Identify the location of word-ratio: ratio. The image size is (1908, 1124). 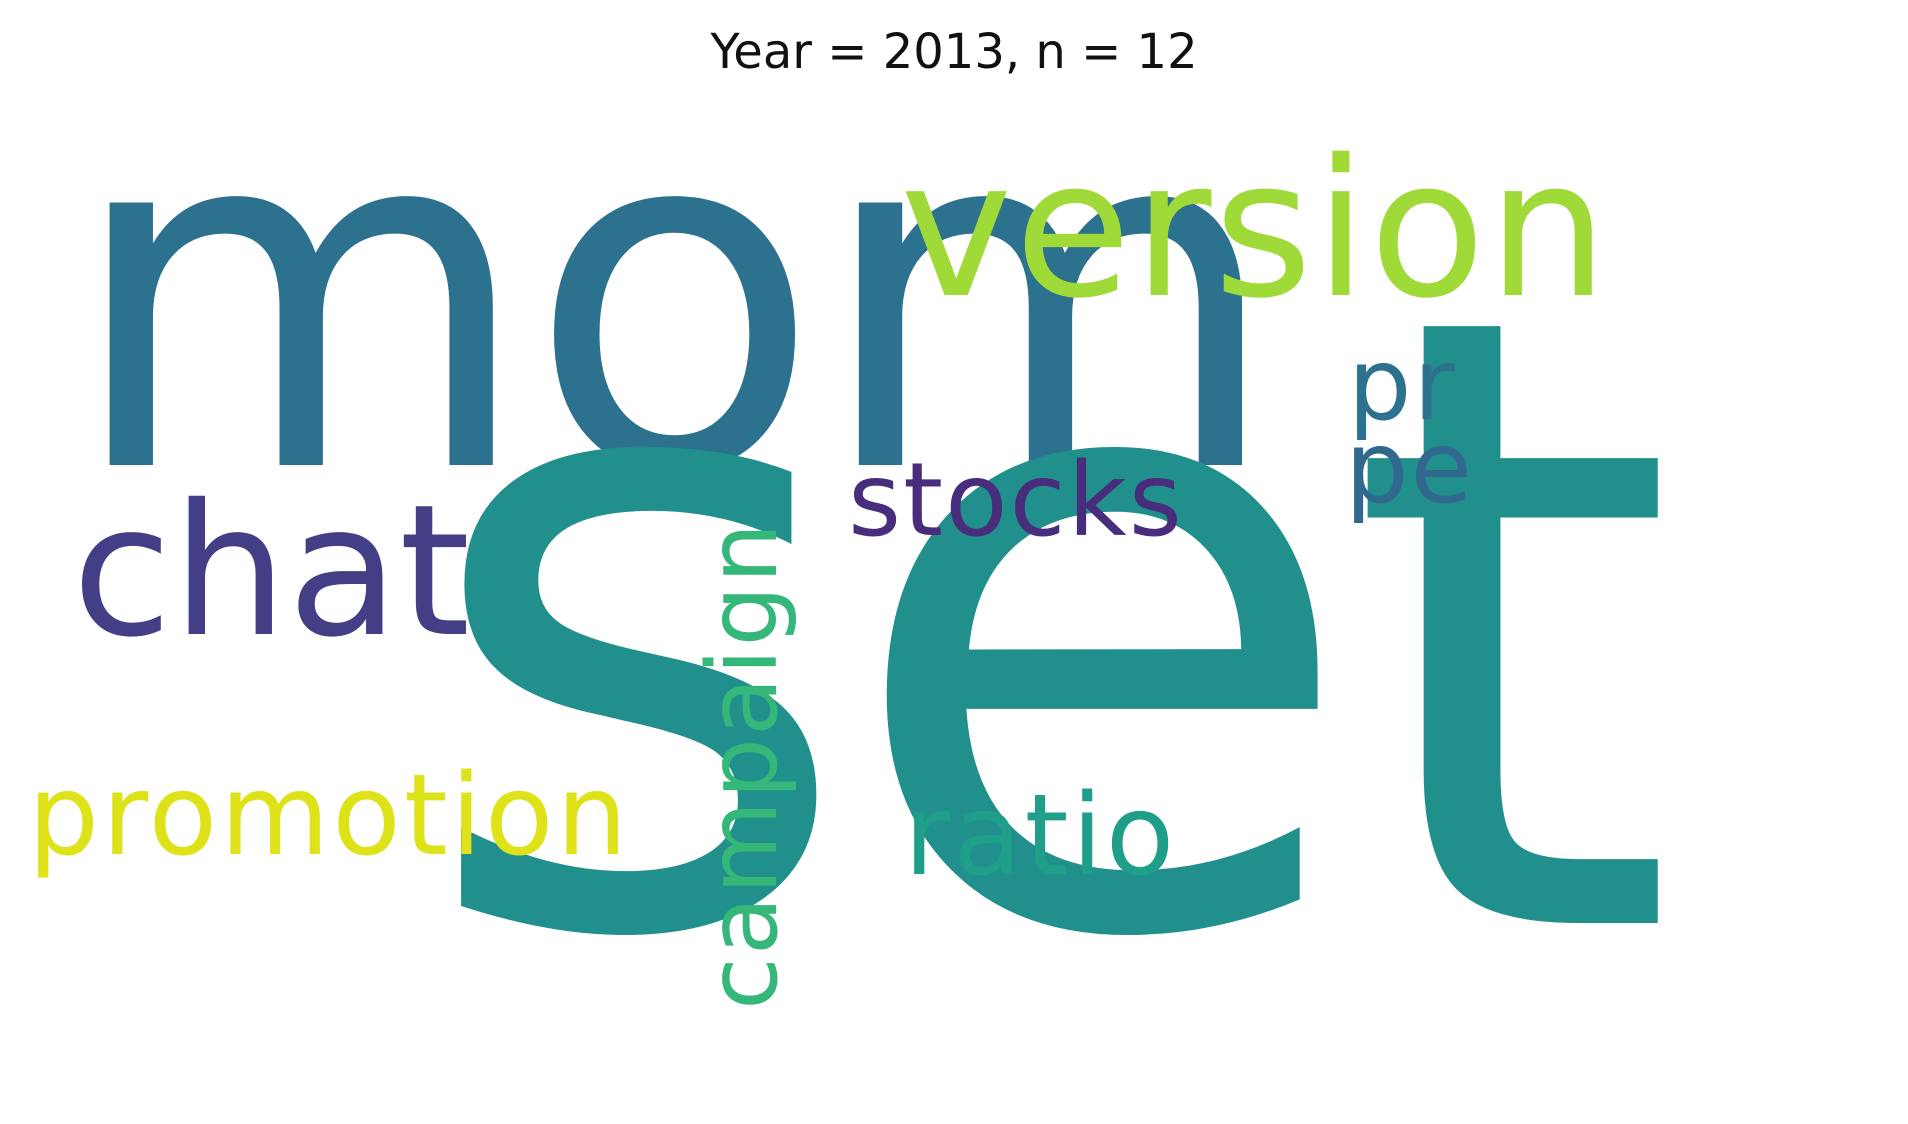
(1041, 836).